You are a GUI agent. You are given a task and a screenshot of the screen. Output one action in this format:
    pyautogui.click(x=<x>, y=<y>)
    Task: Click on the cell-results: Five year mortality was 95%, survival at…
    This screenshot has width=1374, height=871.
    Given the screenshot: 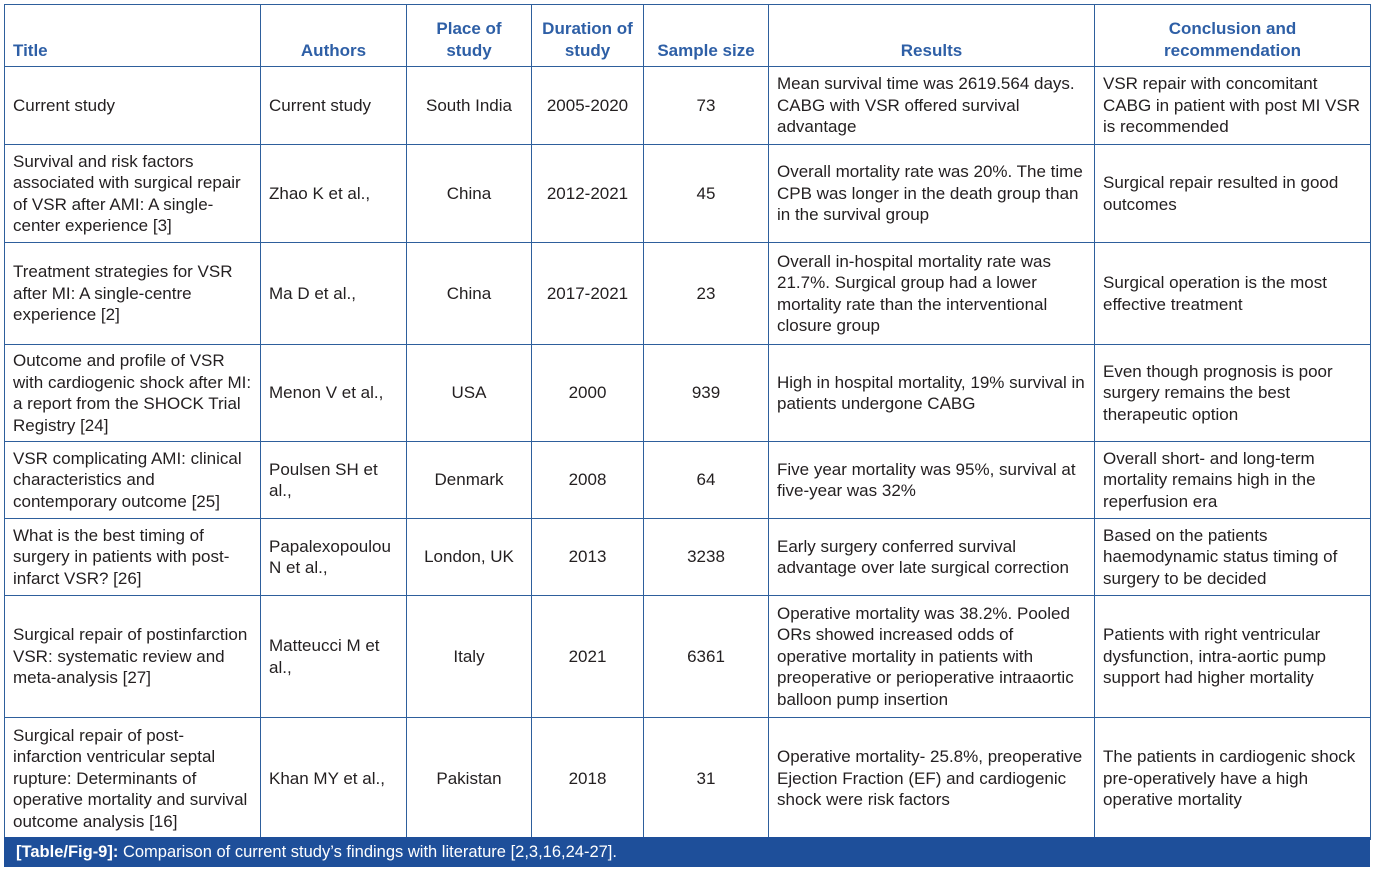 What is the action you would take?
    pyautogui.click(x=931, y=480)
    